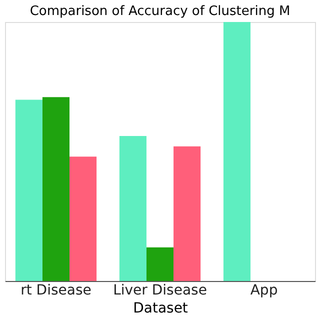 The width and height of the screenshot is (320, 320). What do you see at coordinates (56, 290) in the screenshot?
I see `x-tick-label: rt Disease` at bounding box center [56, 290].